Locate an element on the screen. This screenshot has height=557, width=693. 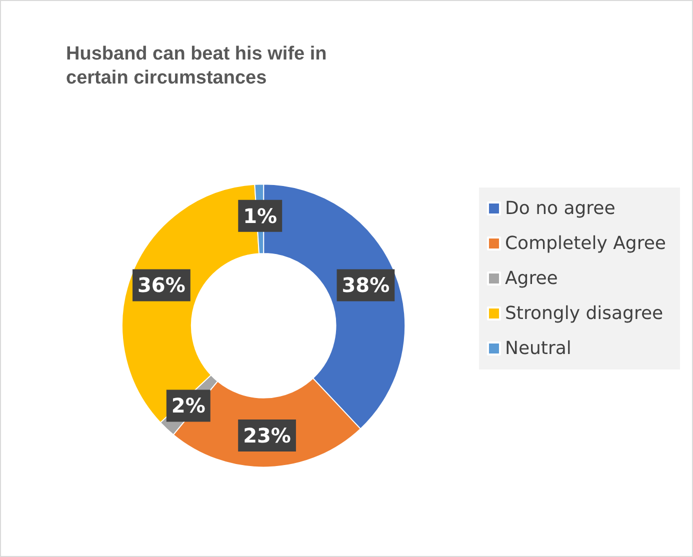
legend-label: Agree is located at coordinates (531, 278).